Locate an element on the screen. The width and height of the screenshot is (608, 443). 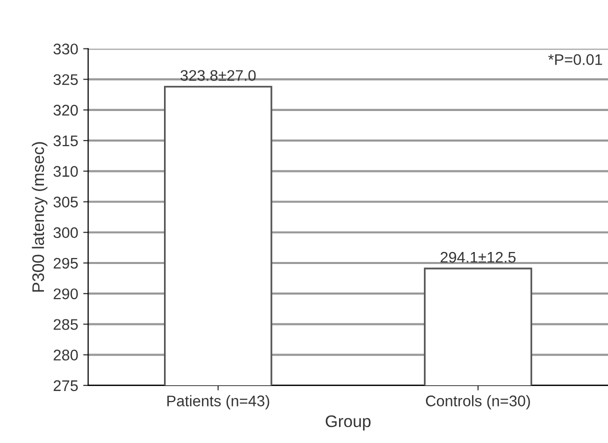
y-tick-label: 285 is located at coordinates (66, 324).